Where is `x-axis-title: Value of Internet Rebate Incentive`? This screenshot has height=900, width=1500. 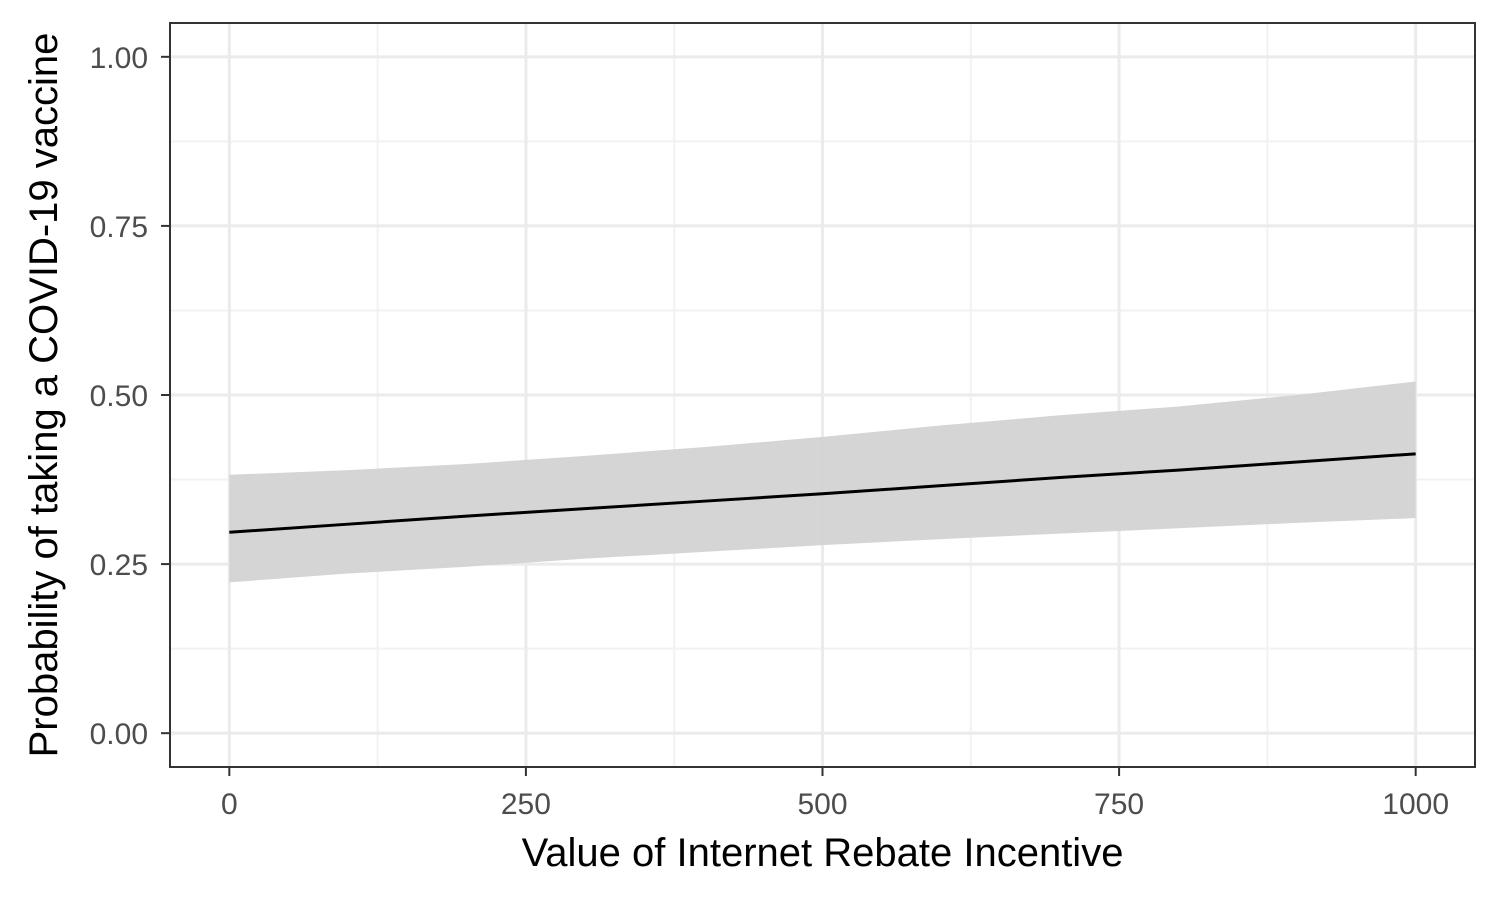 x-axis-title: Value of Internet Rebate Incentive is located at coordinates (823, 853).